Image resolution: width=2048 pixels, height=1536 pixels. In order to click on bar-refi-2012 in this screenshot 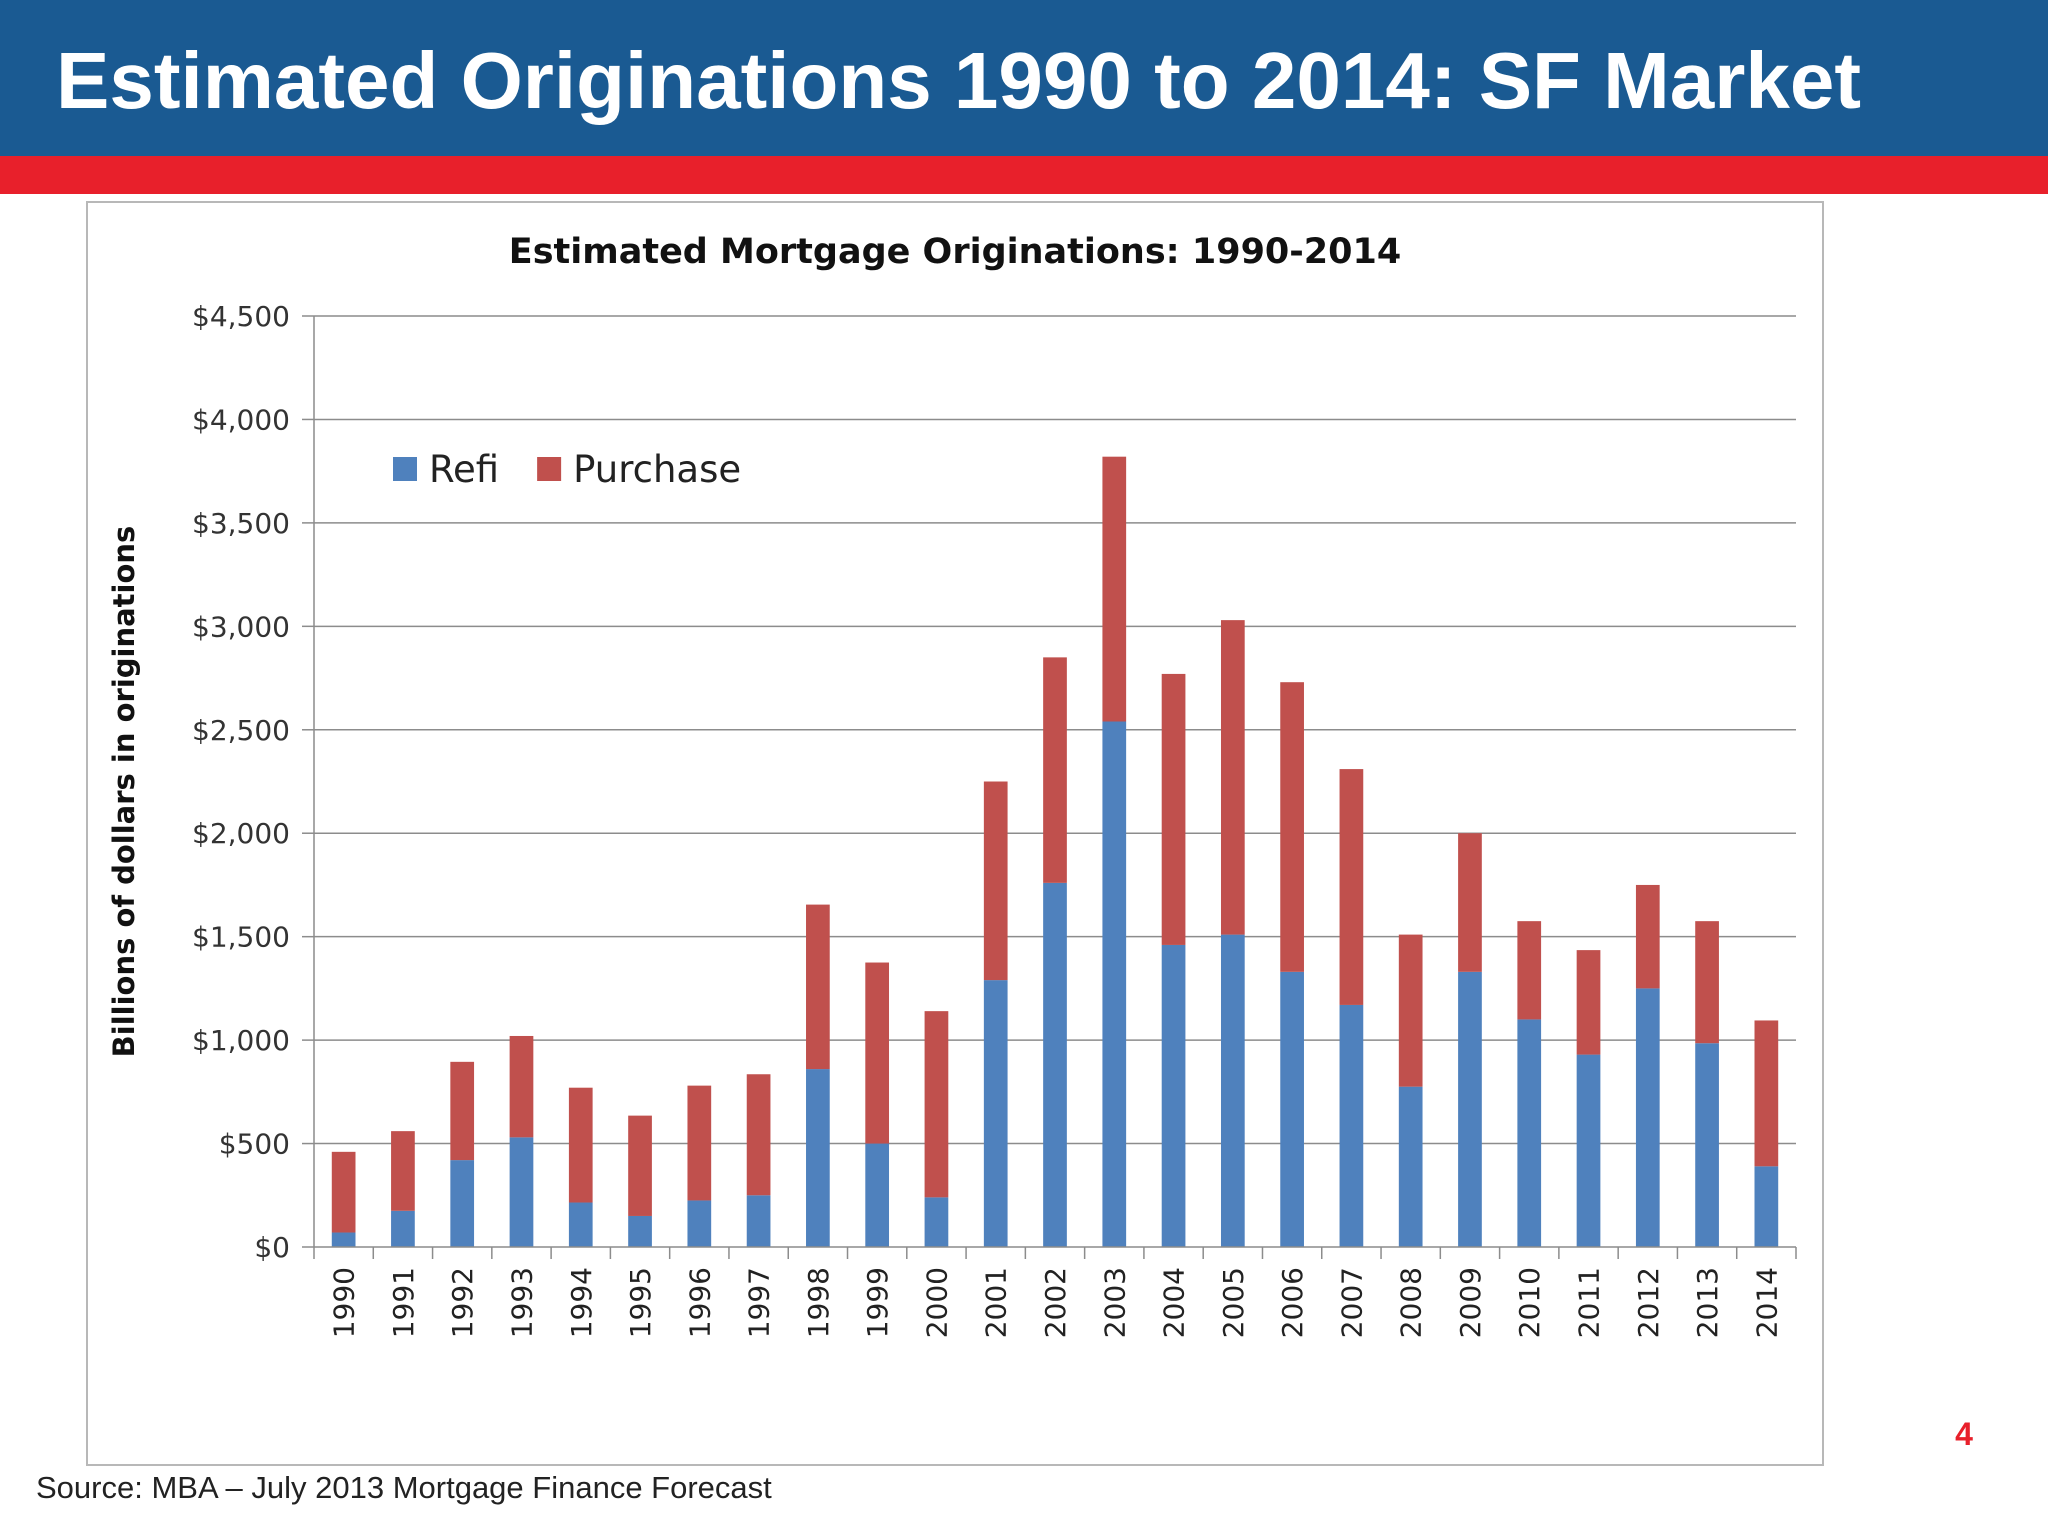, I will do `click(1647, 1117)`.